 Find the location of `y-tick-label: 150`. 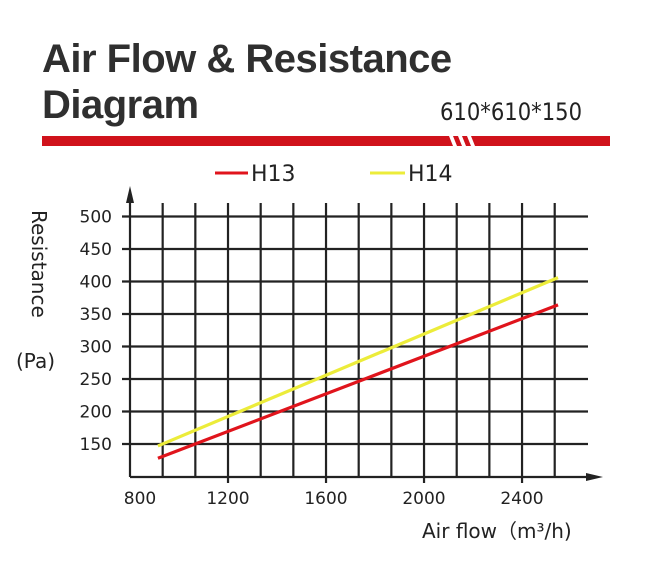

y-tick-label: 150 is located at coordinates (96, 445).